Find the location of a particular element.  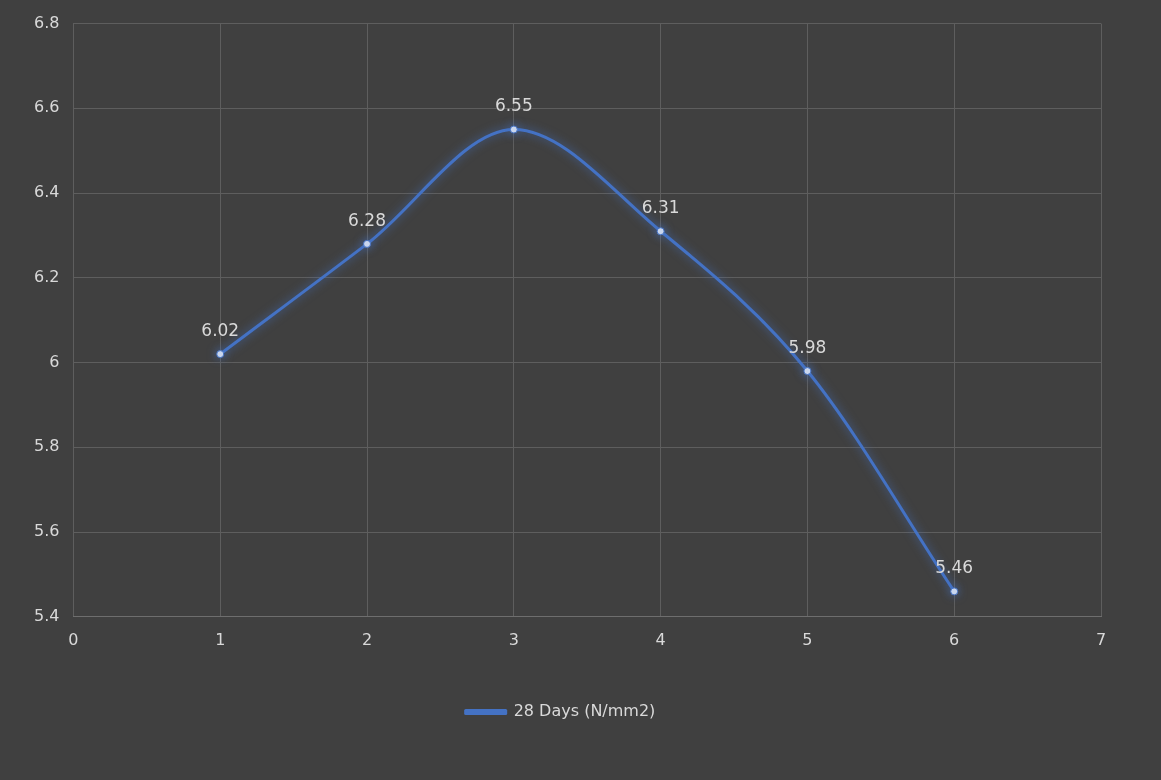

y-tick-label: 5.4 is located at coordinates (46, 615).